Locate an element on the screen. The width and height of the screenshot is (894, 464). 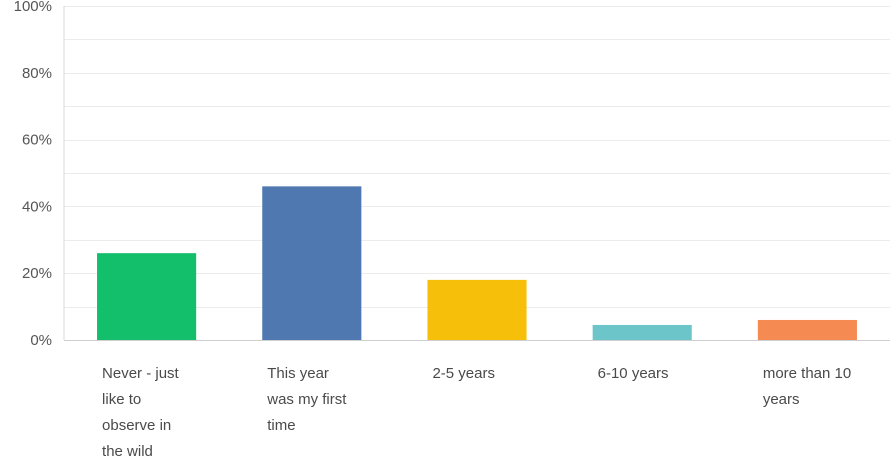
category-label: observe in is located at coordinates (136, 425).